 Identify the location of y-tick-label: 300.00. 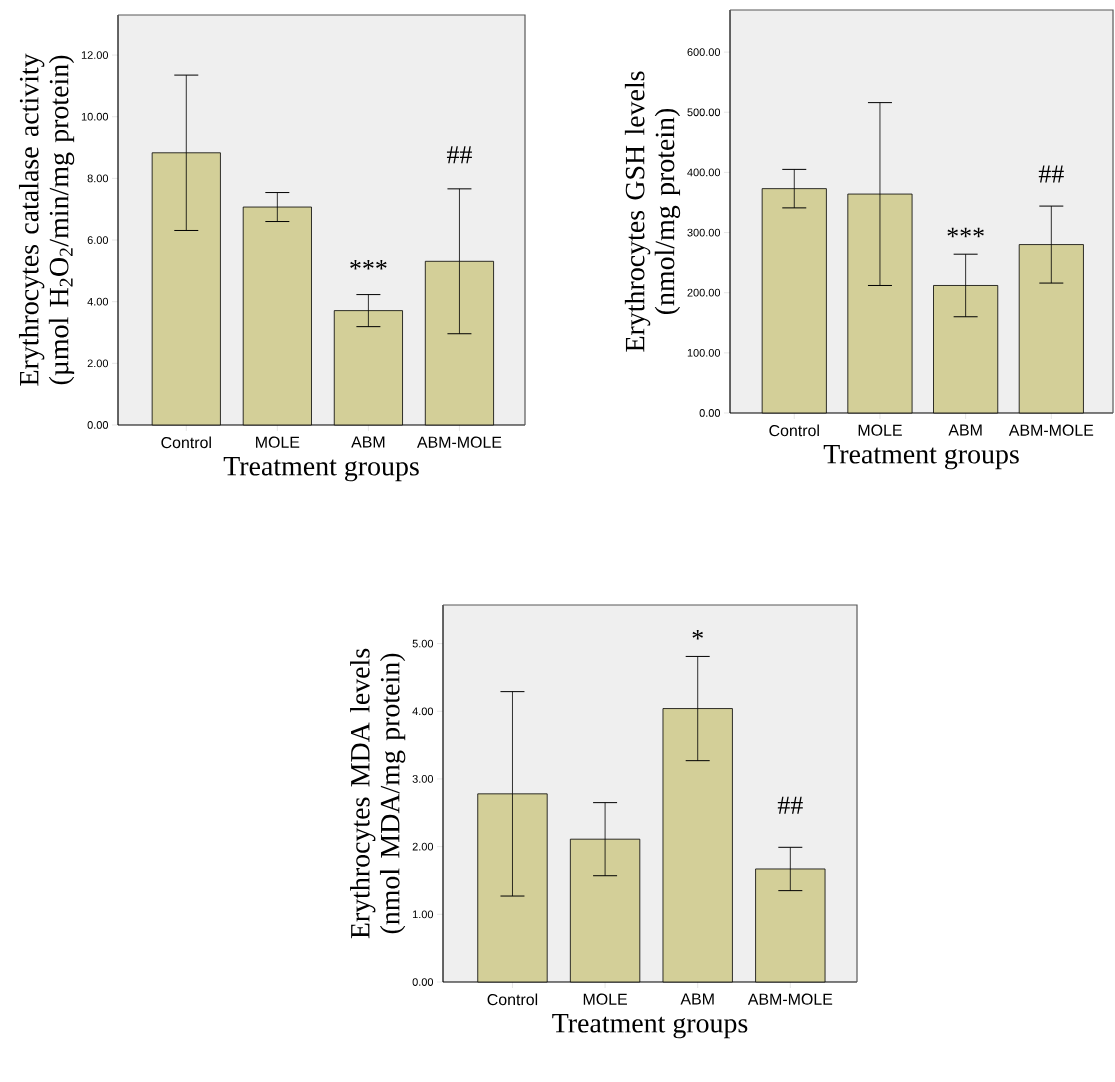
(704, 232).